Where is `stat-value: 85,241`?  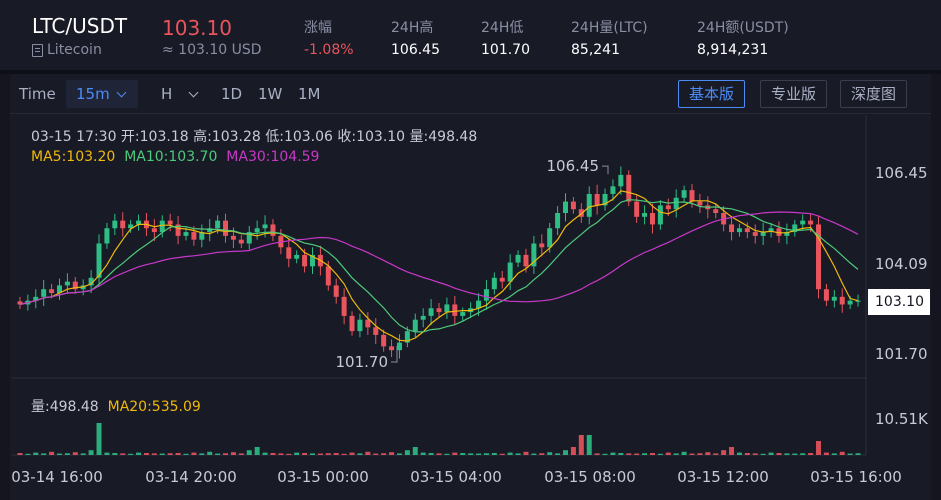 stat-value: 85,241 is located at coordinates (595, 50).